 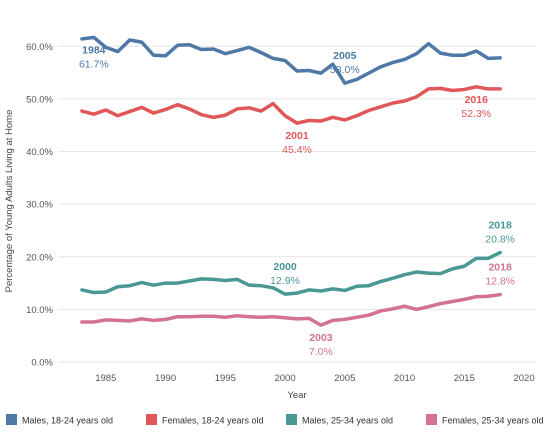 I want to click on x-tick-label: 2000, so click(x=284, y=378).